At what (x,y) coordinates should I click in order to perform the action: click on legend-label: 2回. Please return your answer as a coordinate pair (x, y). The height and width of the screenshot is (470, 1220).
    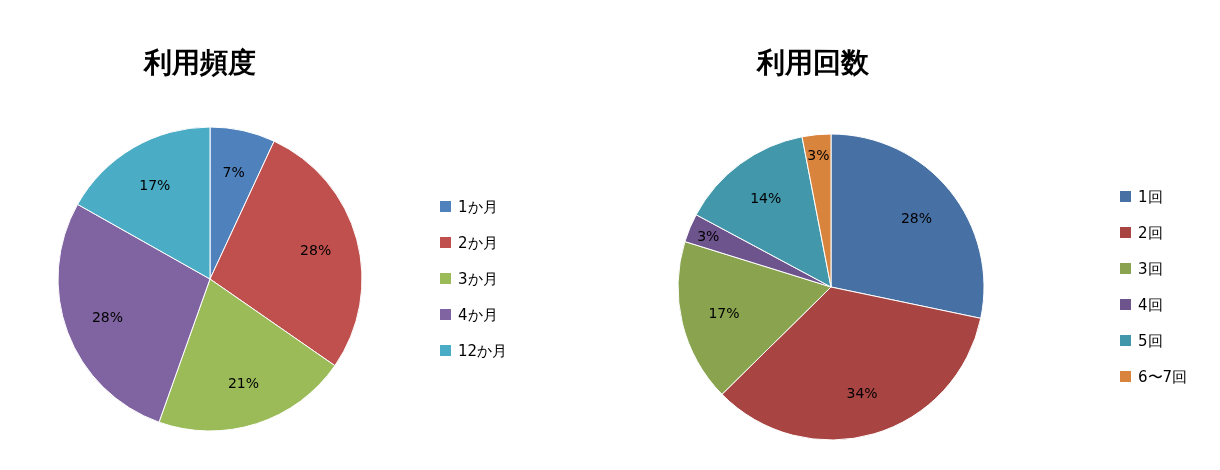
    Looking at the image, I should click on (1150, 233).